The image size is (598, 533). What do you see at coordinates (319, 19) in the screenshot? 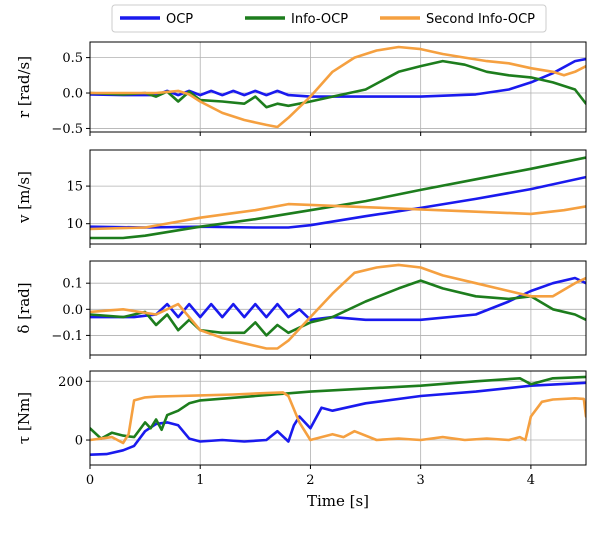
I see `legend-label: Info-OCP` at bounding box center [319, 19].